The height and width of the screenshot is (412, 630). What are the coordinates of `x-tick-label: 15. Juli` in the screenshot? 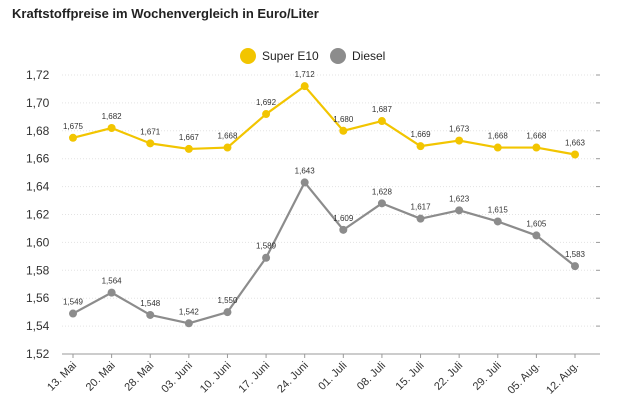 It's located at (410, 376).